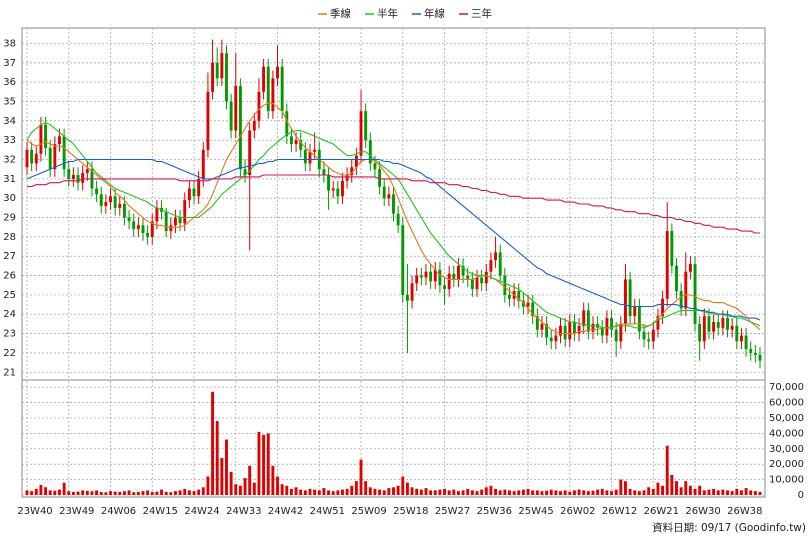  Describe the element at coordinates (285, 511) in the screenshot. I see `x-tick-label: 24W42` at that location.